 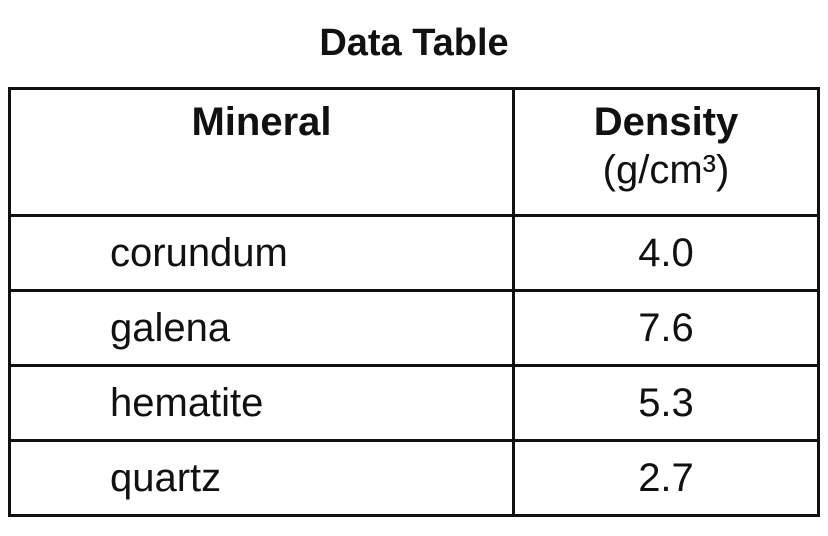 I want to click on table-row: quartz 2.7, so click(x=414, y=478).